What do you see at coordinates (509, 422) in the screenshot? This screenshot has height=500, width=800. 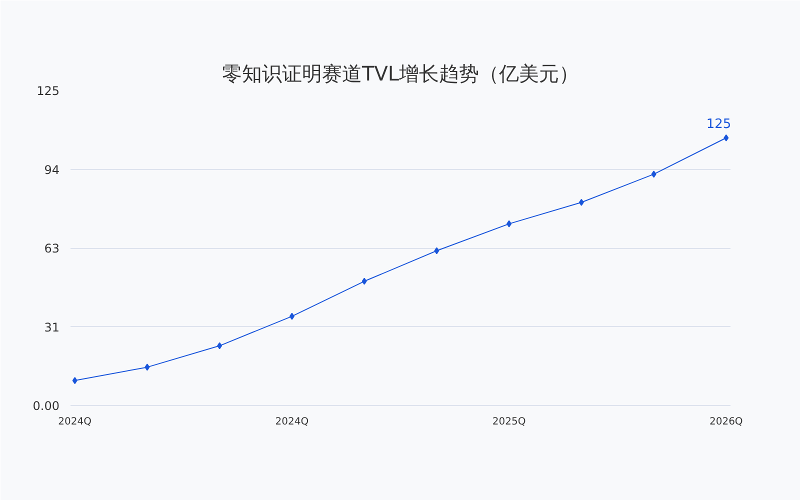 I see `x-tick-label: 2025Q` at bounding box center [509, 422].